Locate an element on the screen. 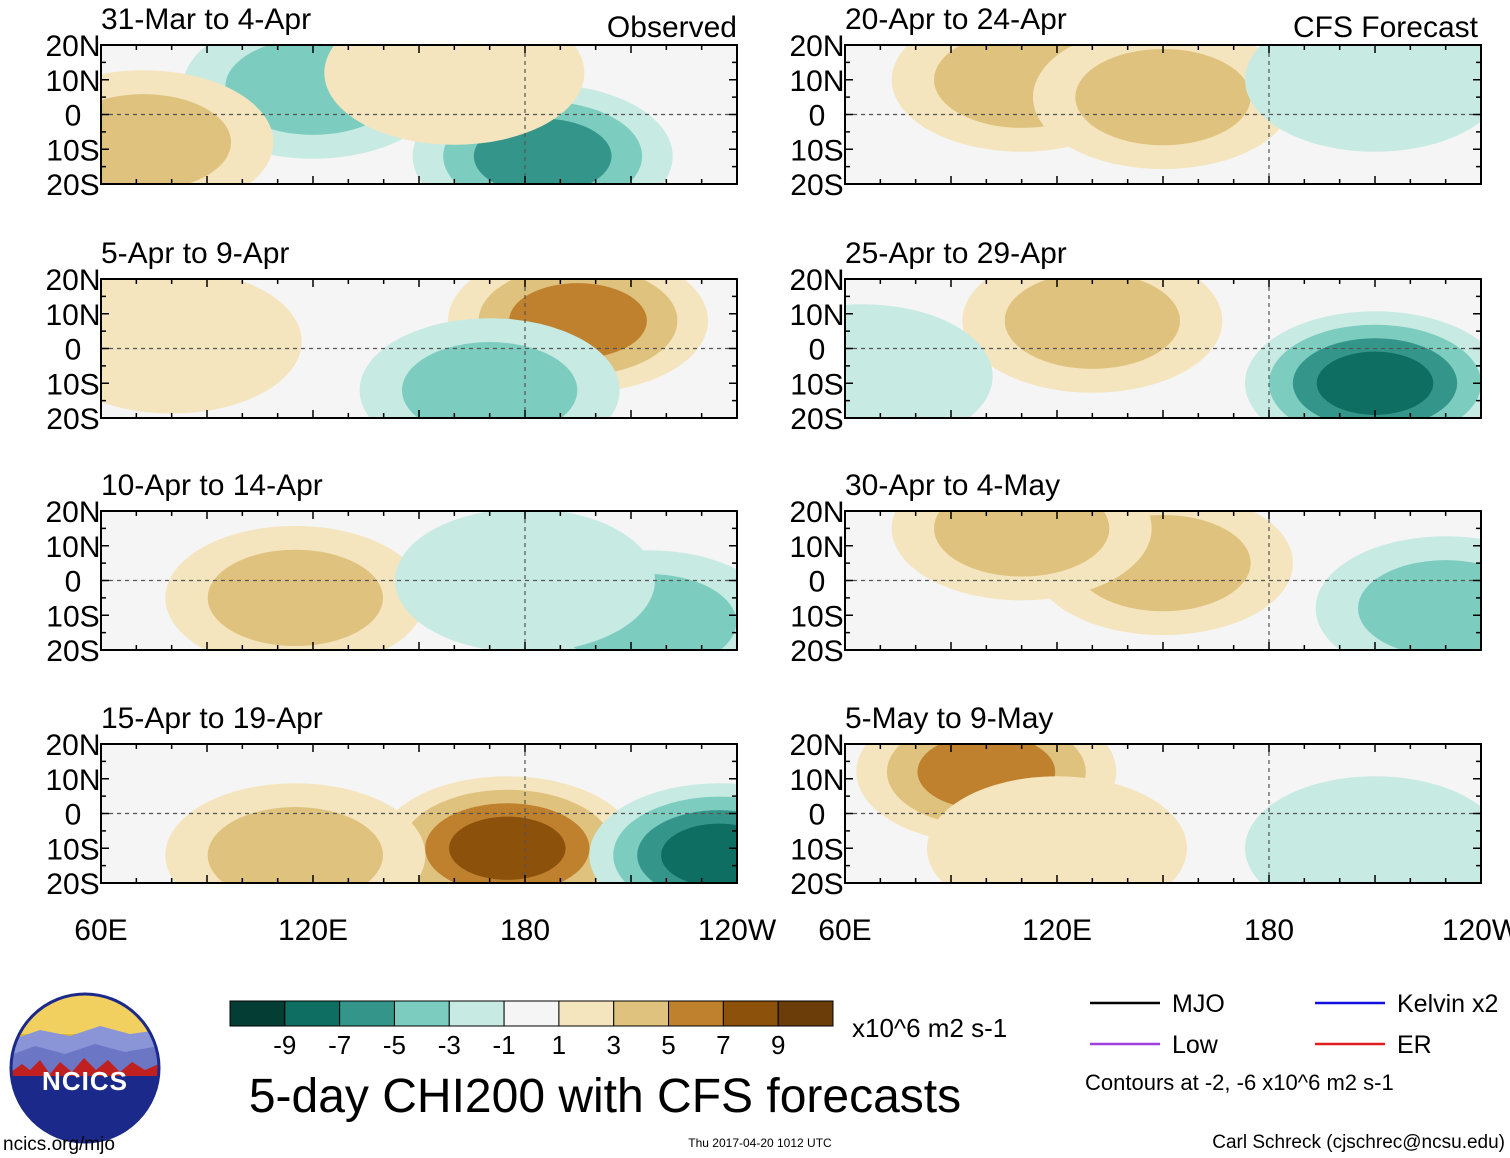 Image resolution: width=1510 pixels, height=1158 pixels. timestamp: Thu 2017-04-20 1012 UTC is located at coordinates (760, 1143).